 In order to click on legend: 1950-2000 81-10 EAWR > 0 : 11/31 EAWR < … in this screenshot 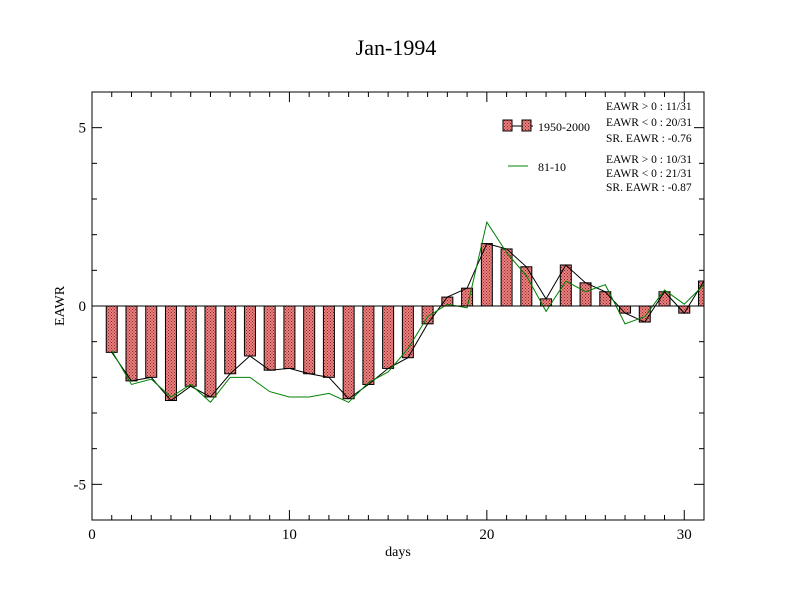, I will do `click(597, 147)`.